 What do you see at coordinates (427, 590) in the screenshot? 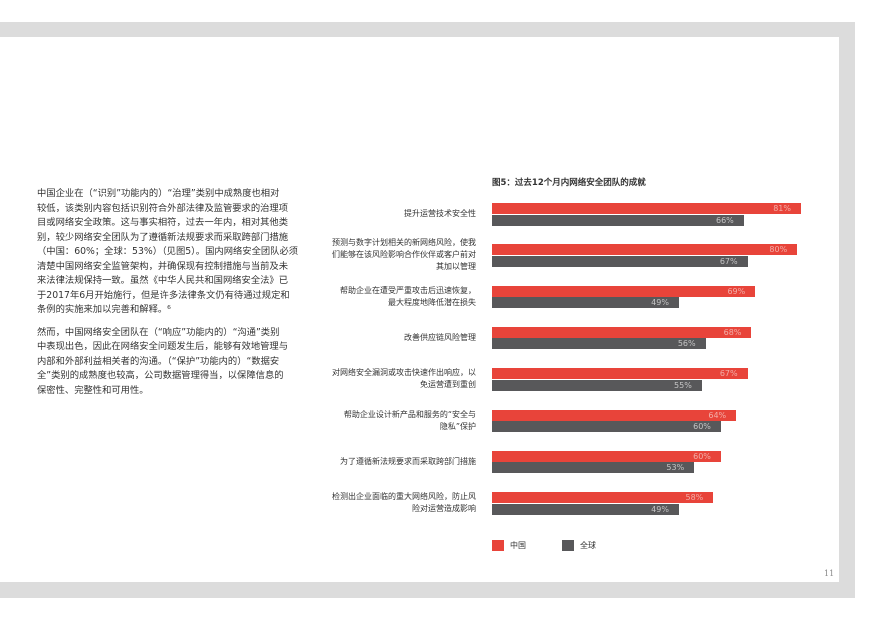
I see `page-frame-bottom` at bounding box center [427, 590].